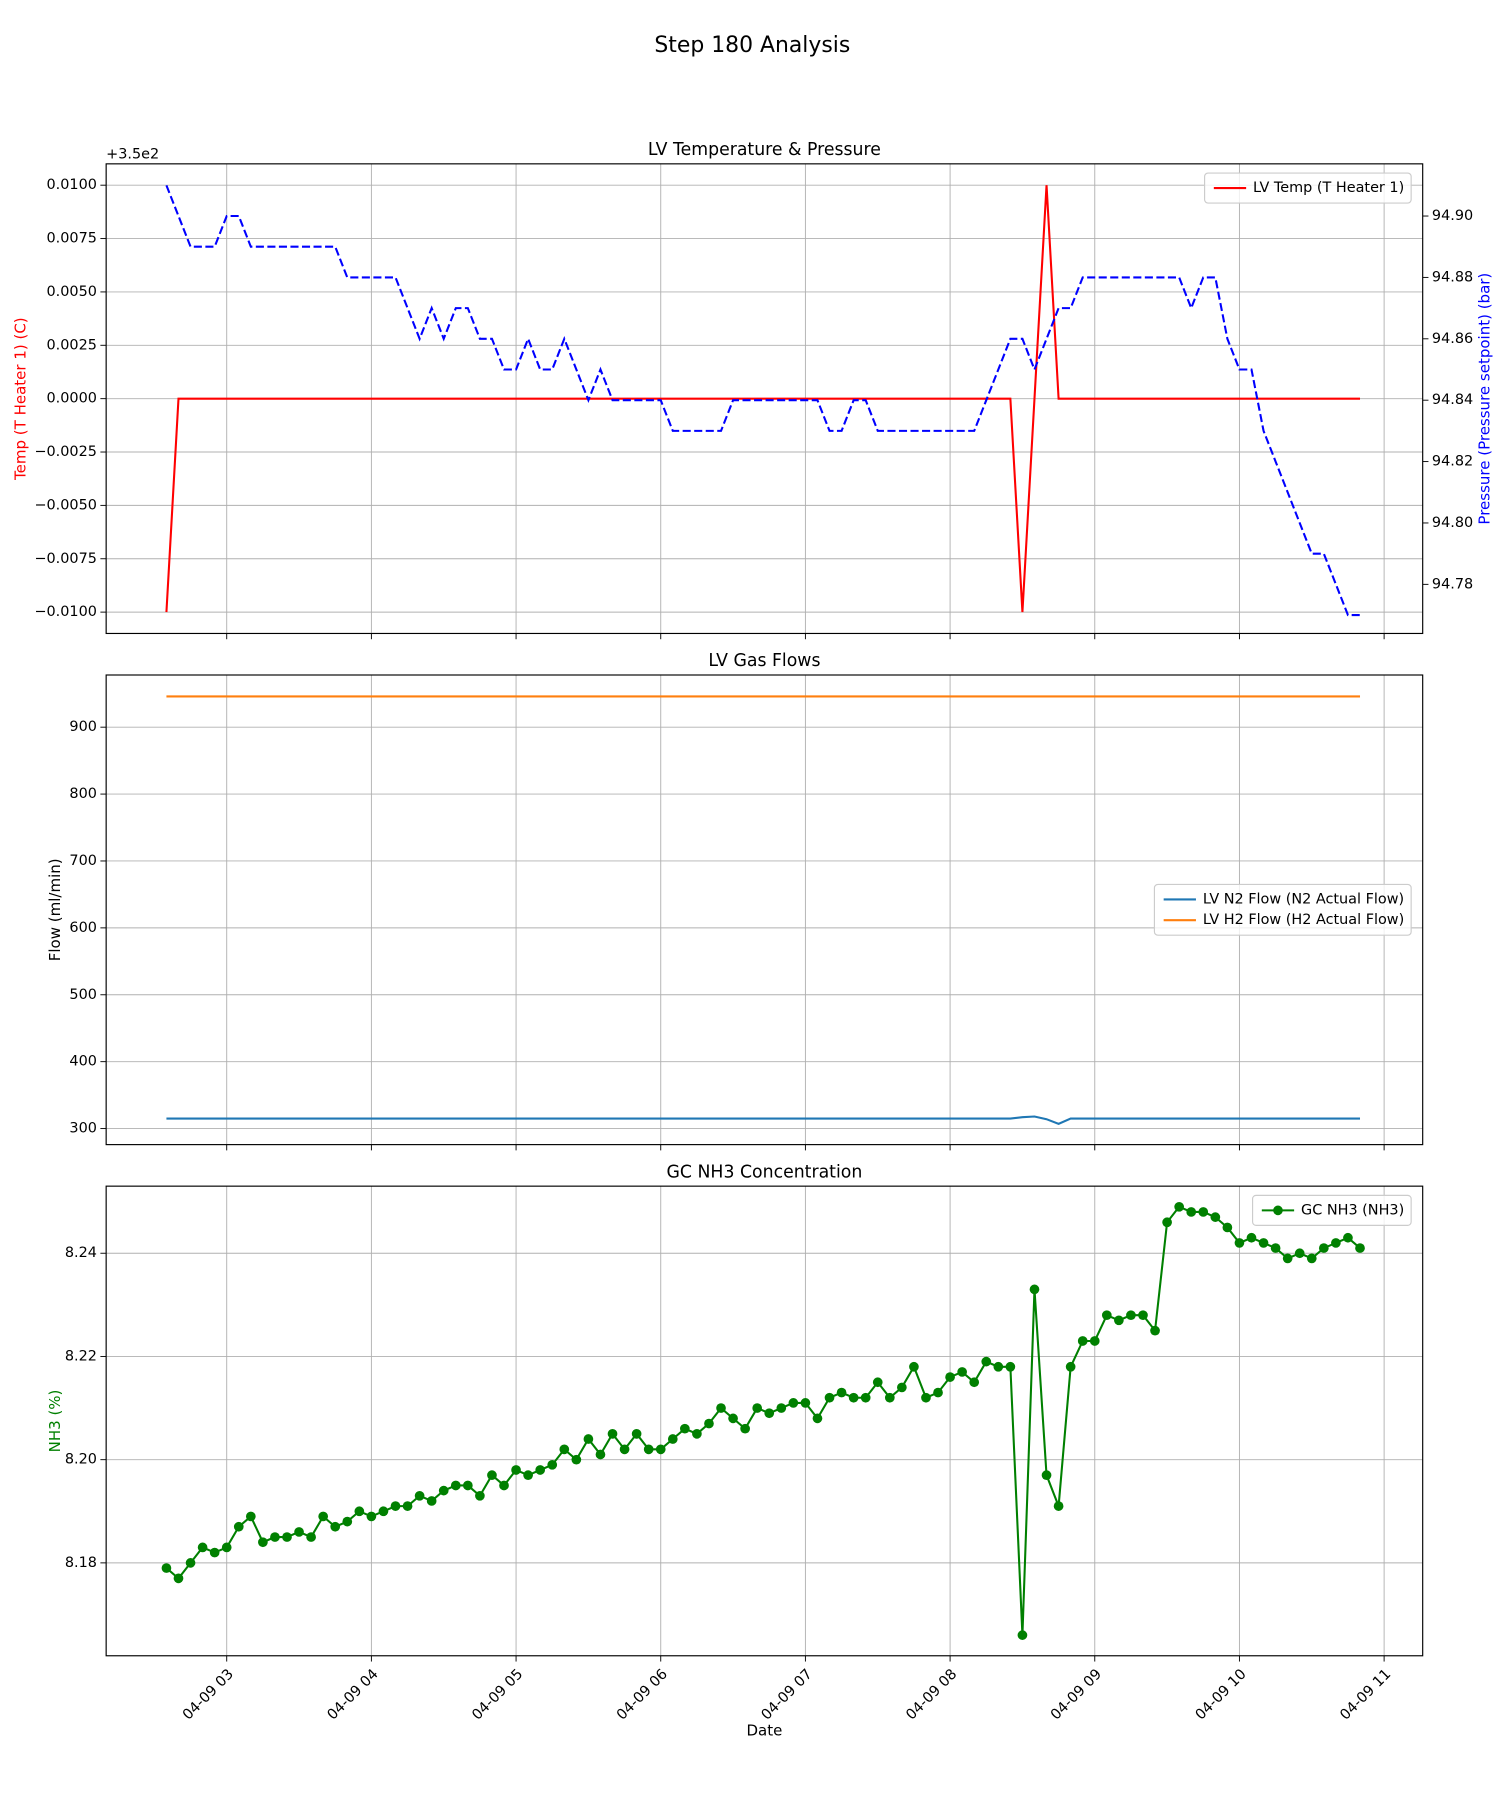 The width and height of the screenshot is (1500, 1800). Describe the element at coordinates (1484, 399) in the screenshot. I see `y2-axis-label: Pressure (Pressure setpoint) (bar)` at that location.